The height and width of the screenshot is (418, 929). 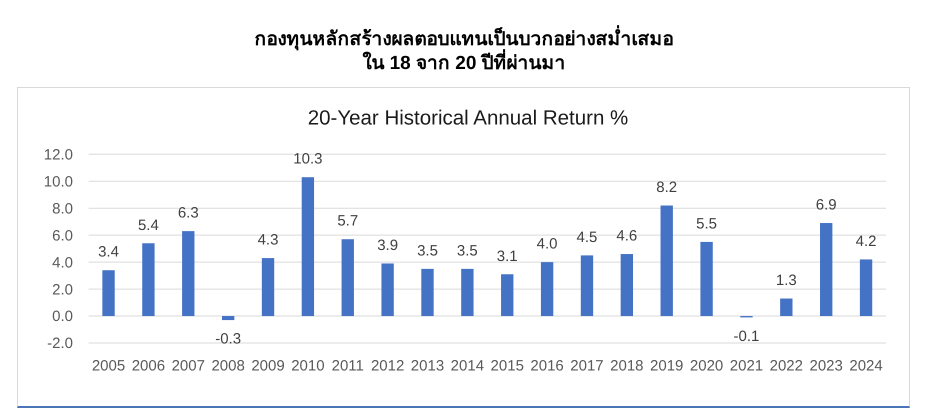 I want to click on data-label: 3.4, so click(x=108, y=252).